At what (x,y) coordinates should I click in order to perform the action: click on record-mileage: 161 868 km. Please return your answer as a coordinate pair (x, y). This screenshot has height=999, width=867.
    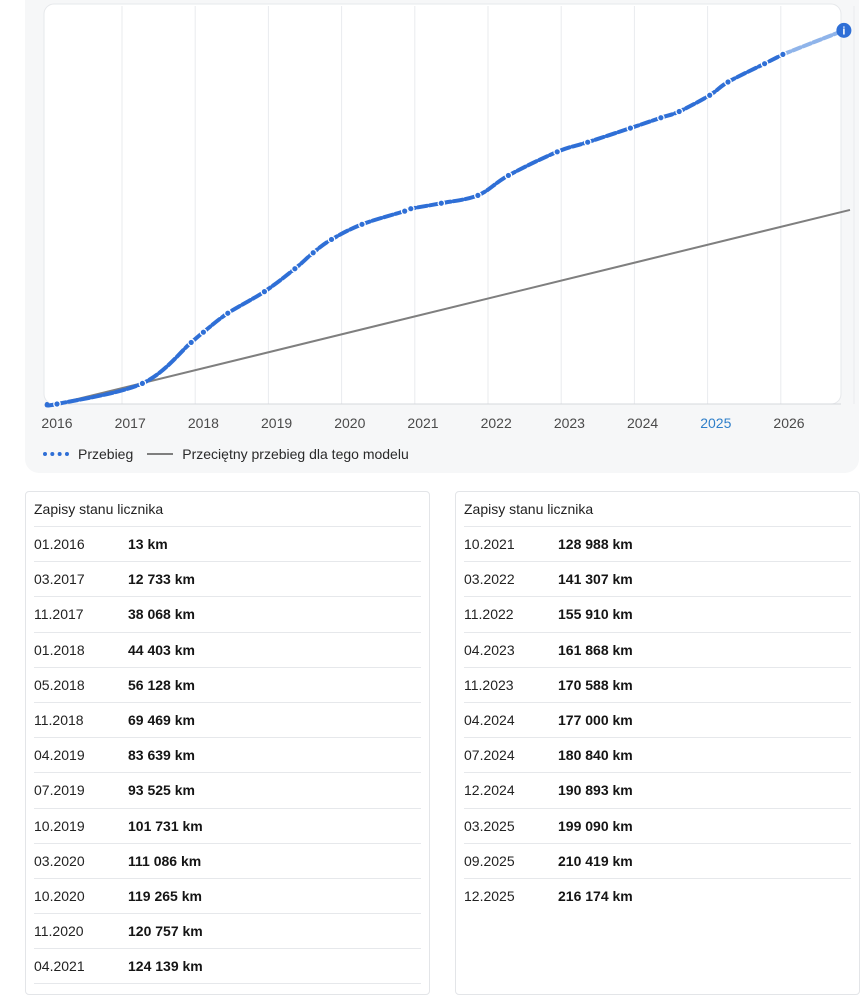
    Looking at the image, I should click on (595, 649).